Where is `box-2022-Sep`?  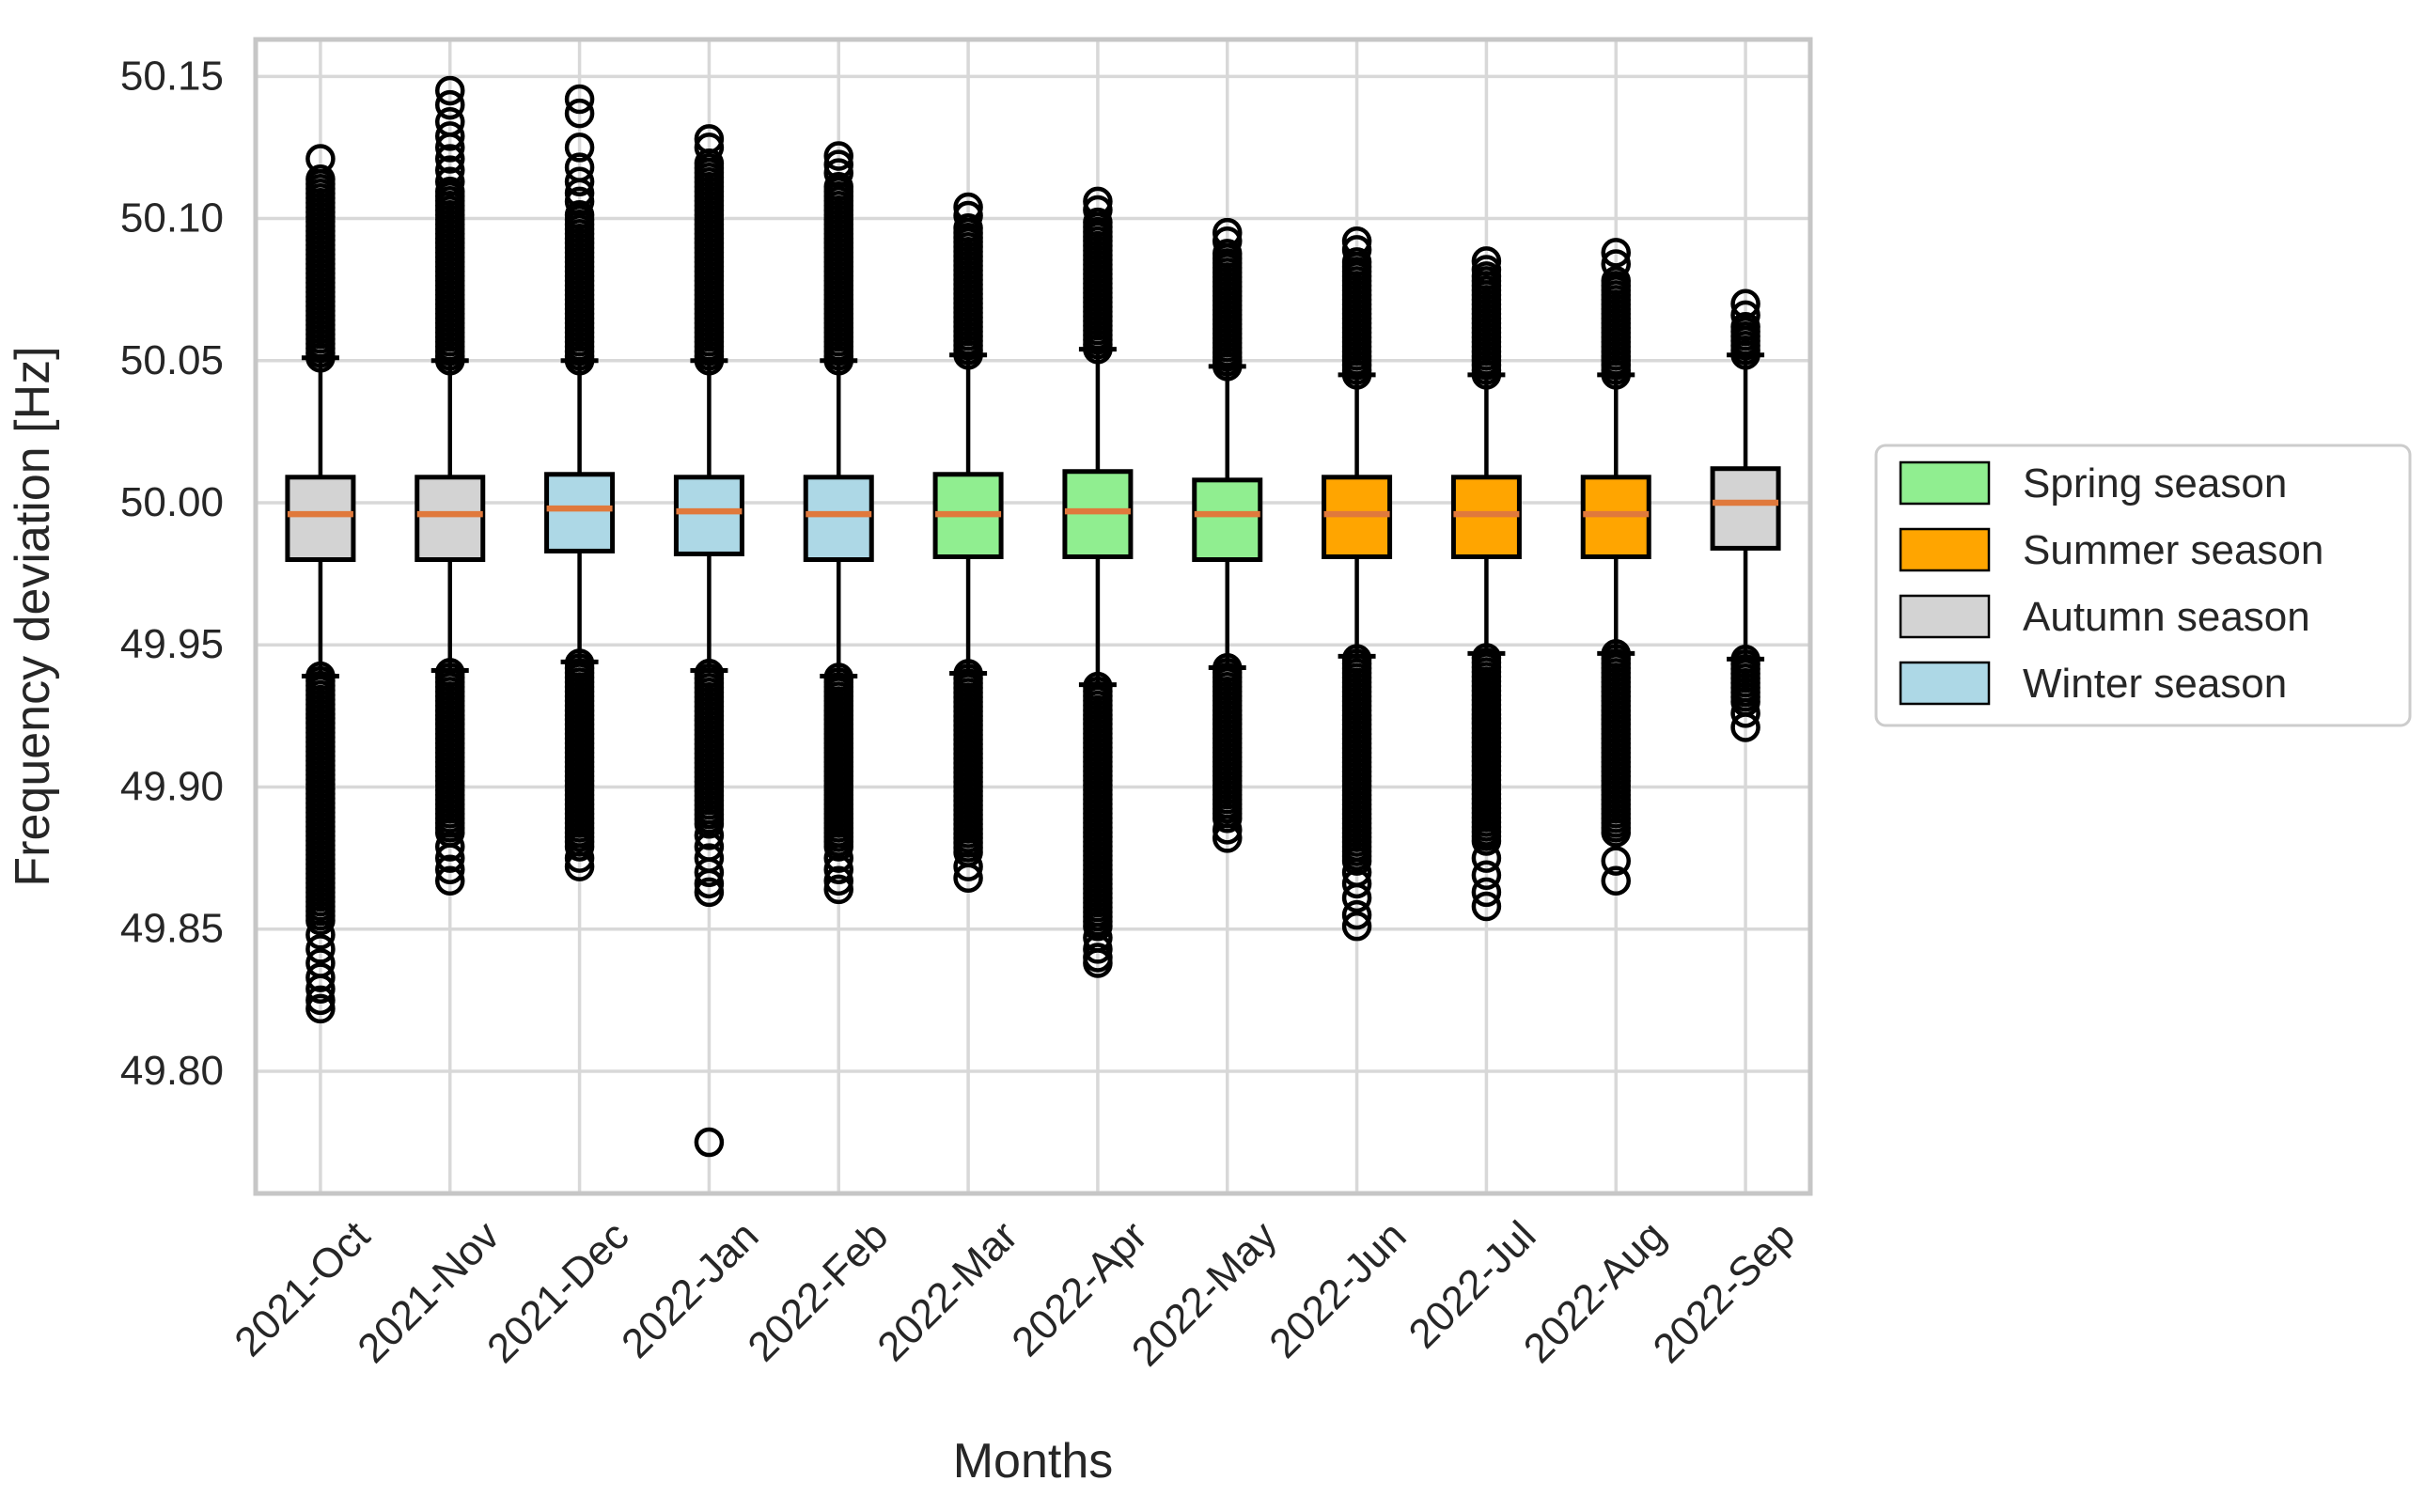 box-2022-Sep is located at coordinates (1745, 508).